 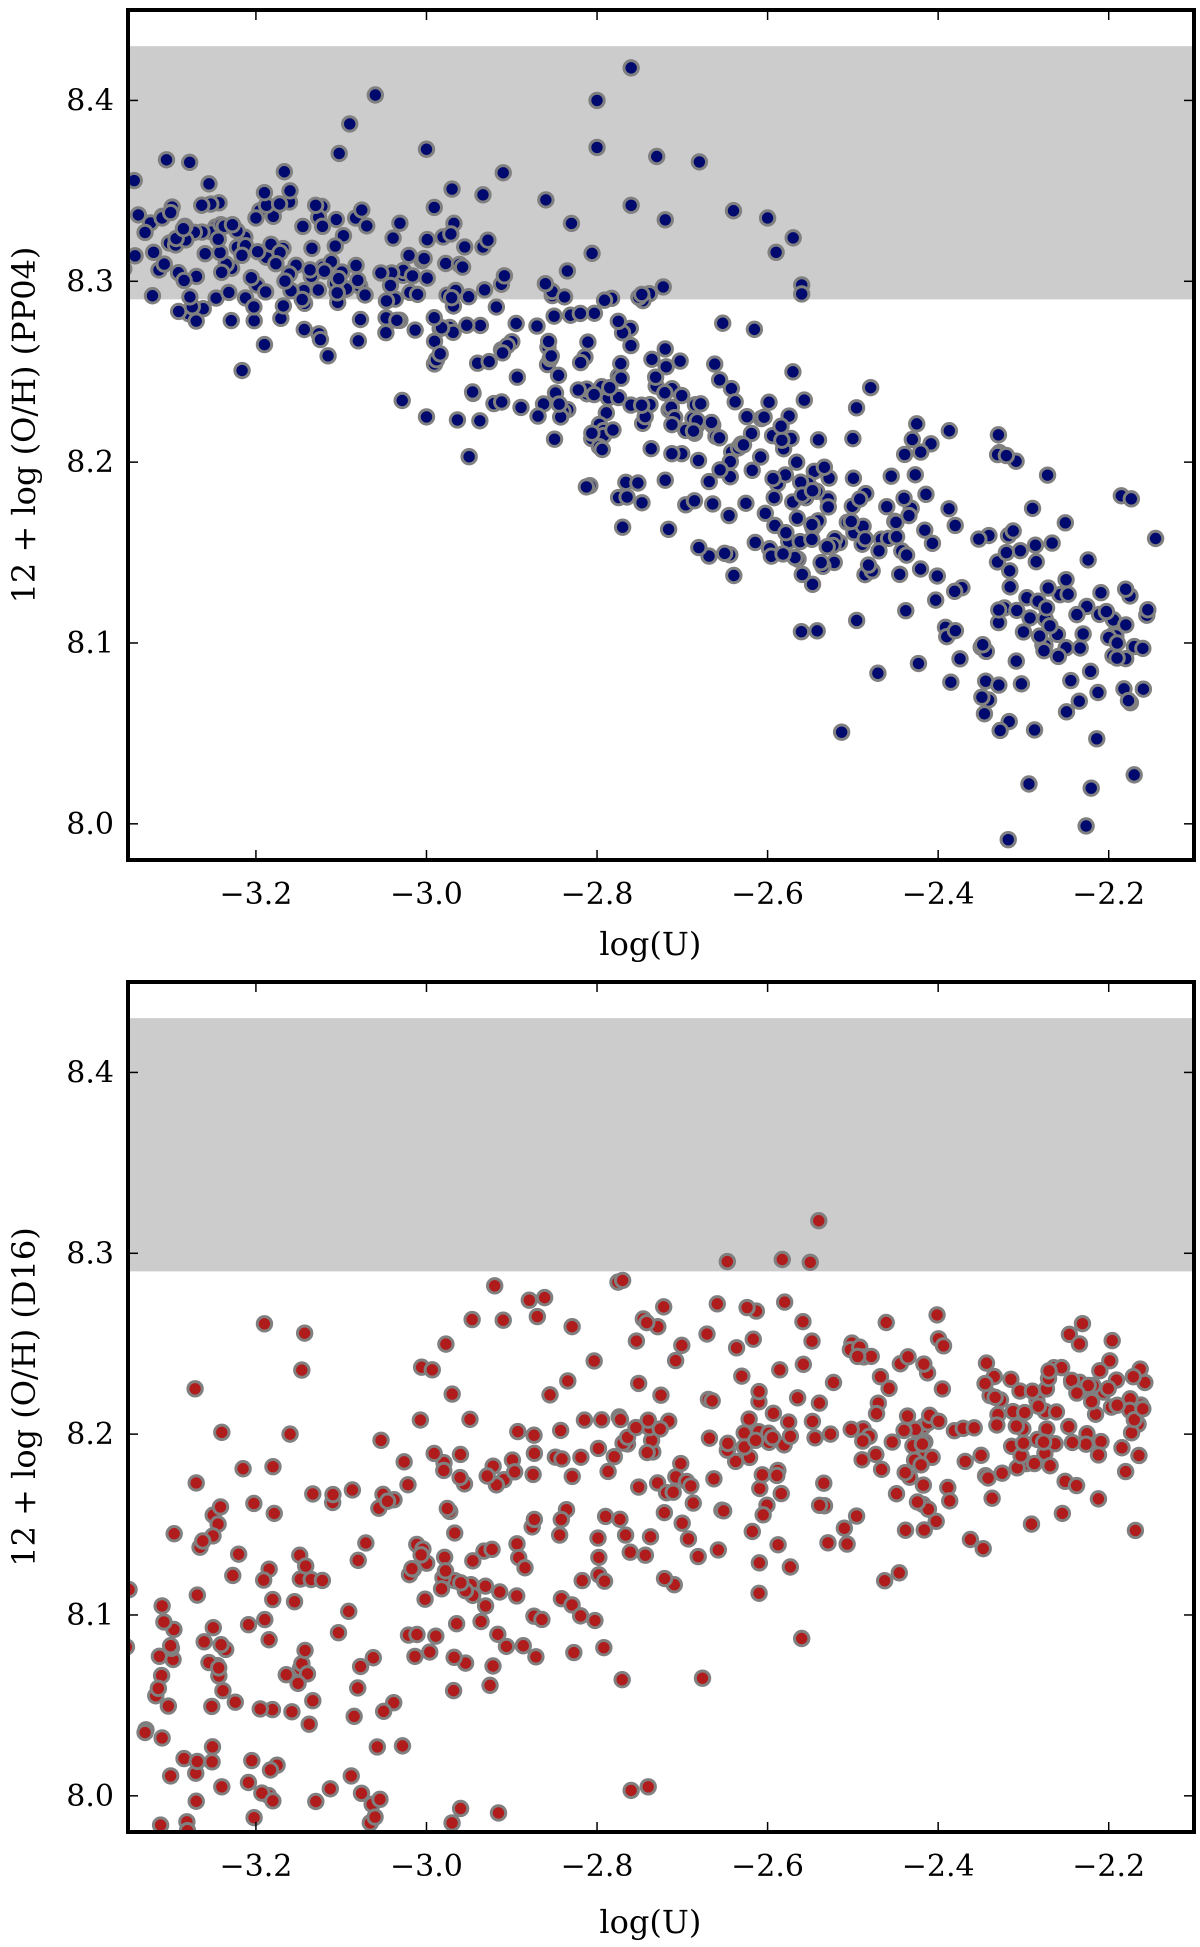 What do you see at coordinates (938, 894) in the screenshot?
I see `x-tick-label: −2.4` at bounding box center [938, 894].